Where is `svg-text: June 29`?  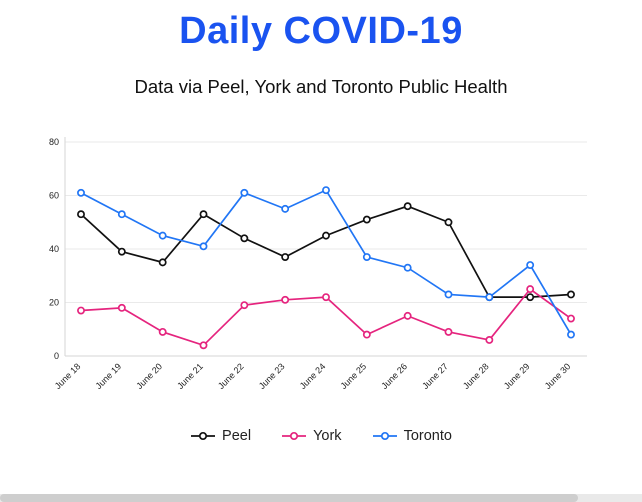
svg-text: June 29 is located at coordinates (517, 376).